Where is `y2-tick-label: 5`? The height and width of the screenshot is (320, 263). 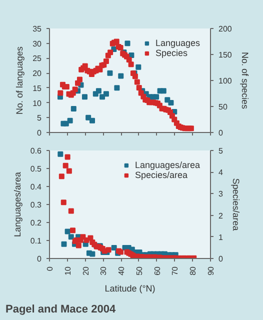
y2-tick-label: 5 is located at coordinates (221, 151).